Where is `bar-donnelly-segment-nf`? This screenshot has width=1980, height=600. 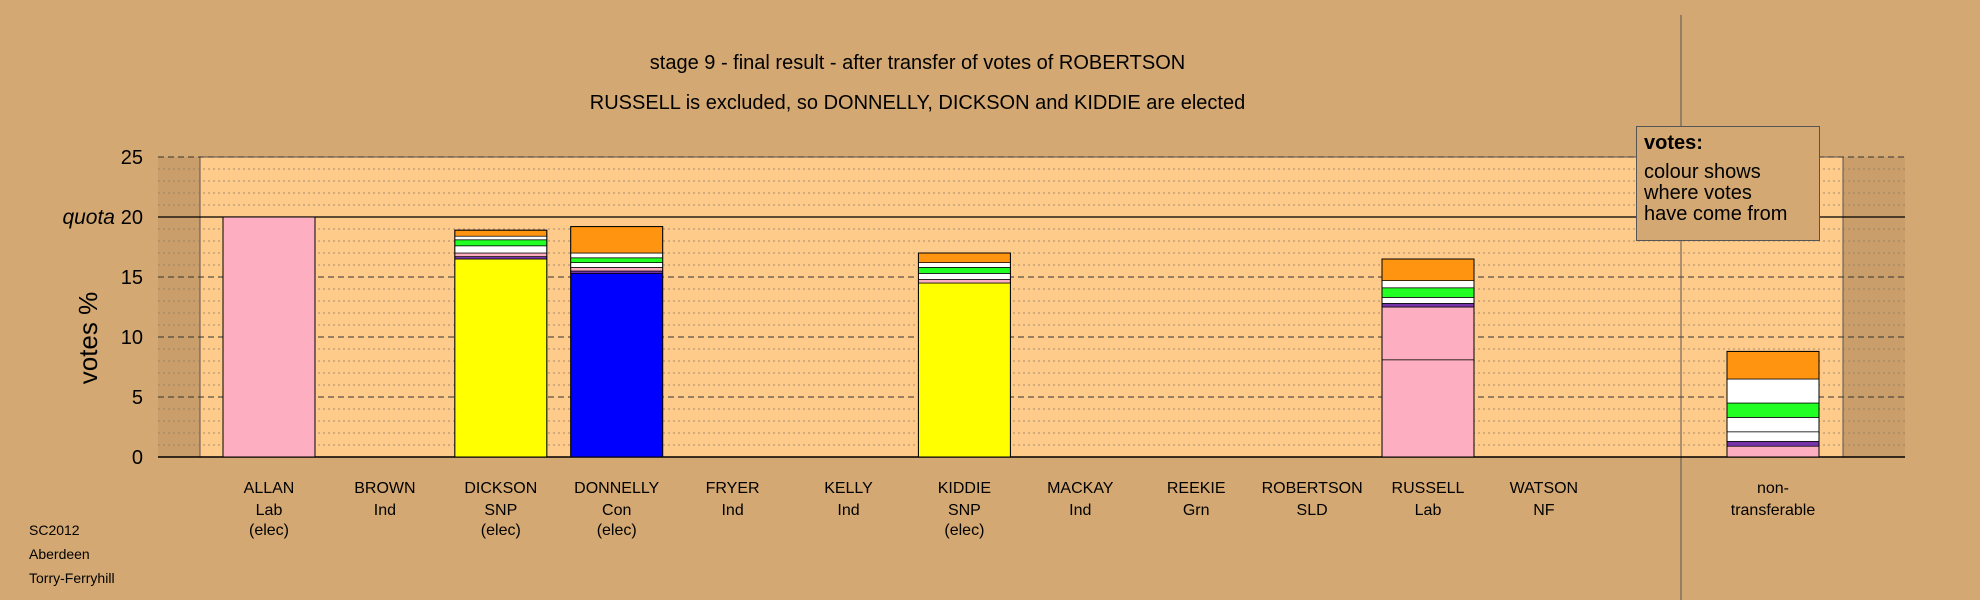 bar-donnelly-segment-nf is located at coordinates (617, 272).